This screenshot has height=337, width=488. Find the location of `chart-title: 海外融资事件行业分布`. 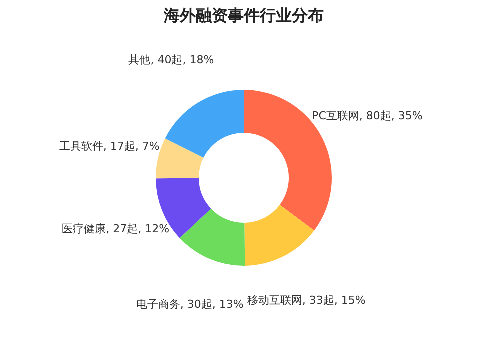

chart-title: 海外融资事件行业分布 is located at coordinates (243, 15).